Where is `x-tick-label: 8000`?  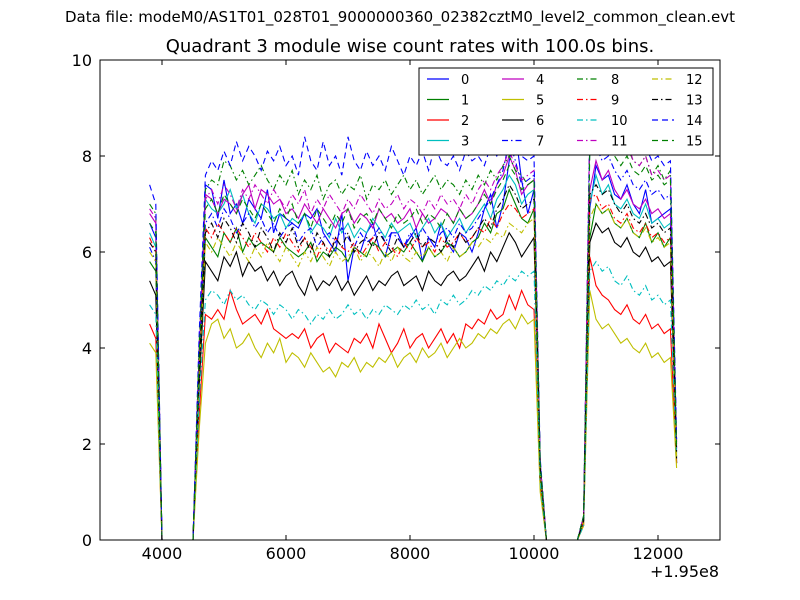
x-tick-label: 8000 is located at coordinates (410, 553).